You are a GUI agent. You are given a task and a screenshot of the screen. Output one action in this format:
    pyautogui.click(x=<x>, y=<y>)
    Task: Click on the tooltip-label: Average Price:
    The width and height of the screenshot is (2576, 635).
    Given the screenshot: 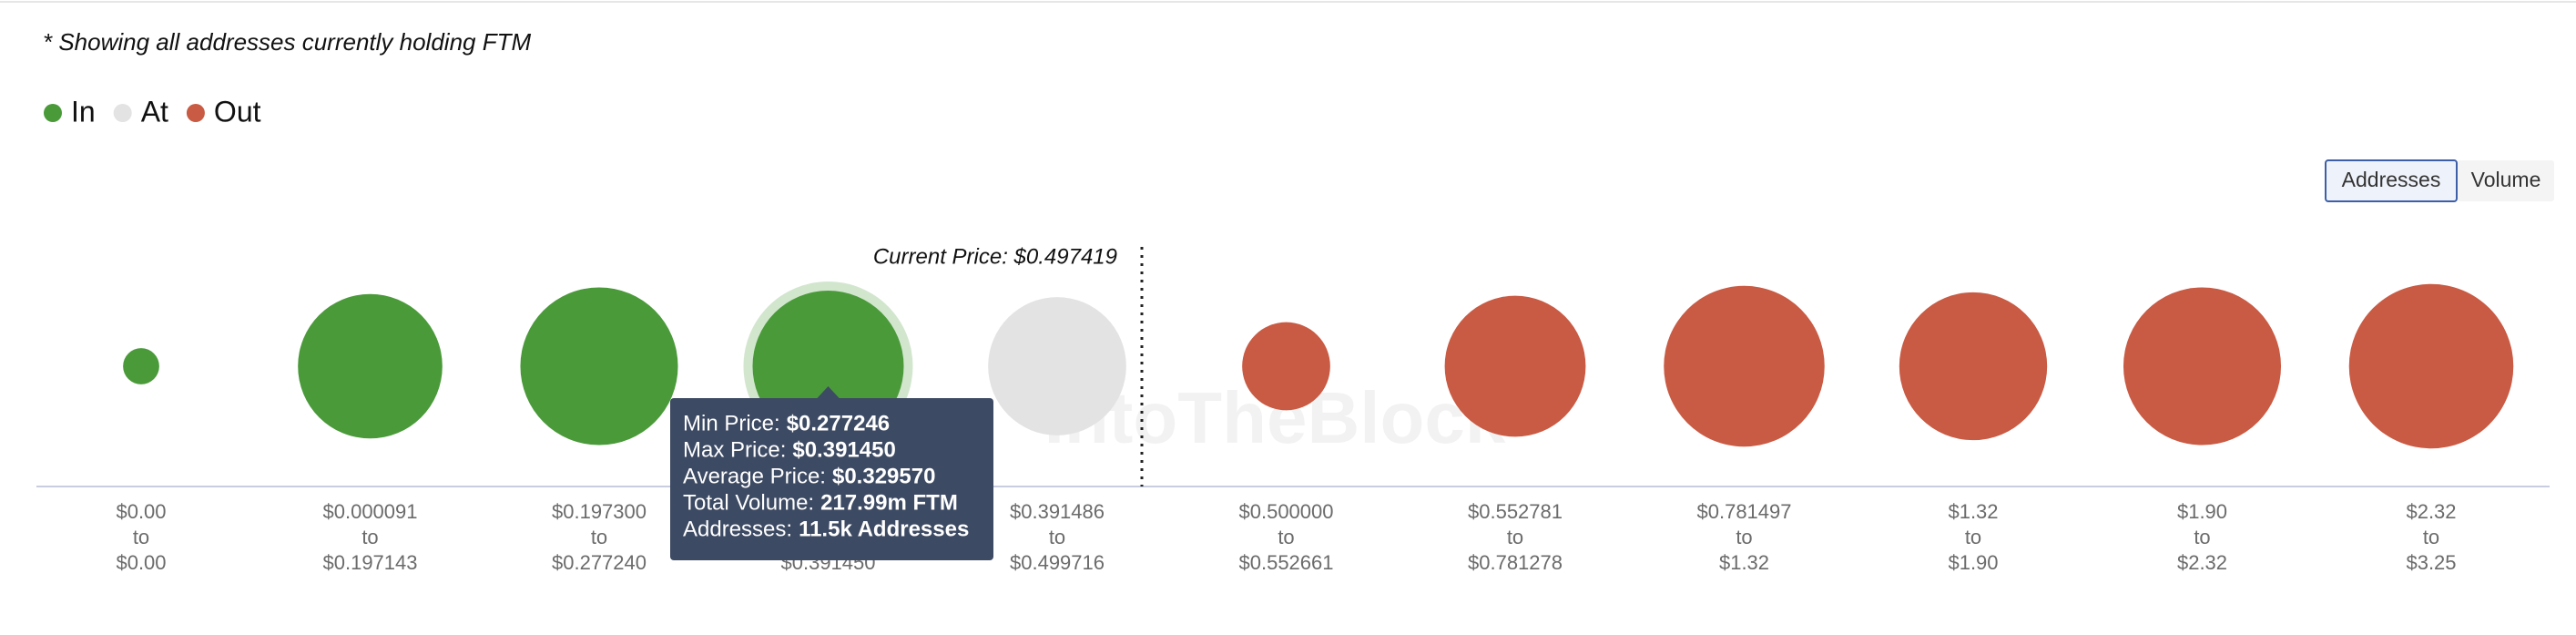 What is the action you would take?
    pyautogui.click(x=754, y=476)
    